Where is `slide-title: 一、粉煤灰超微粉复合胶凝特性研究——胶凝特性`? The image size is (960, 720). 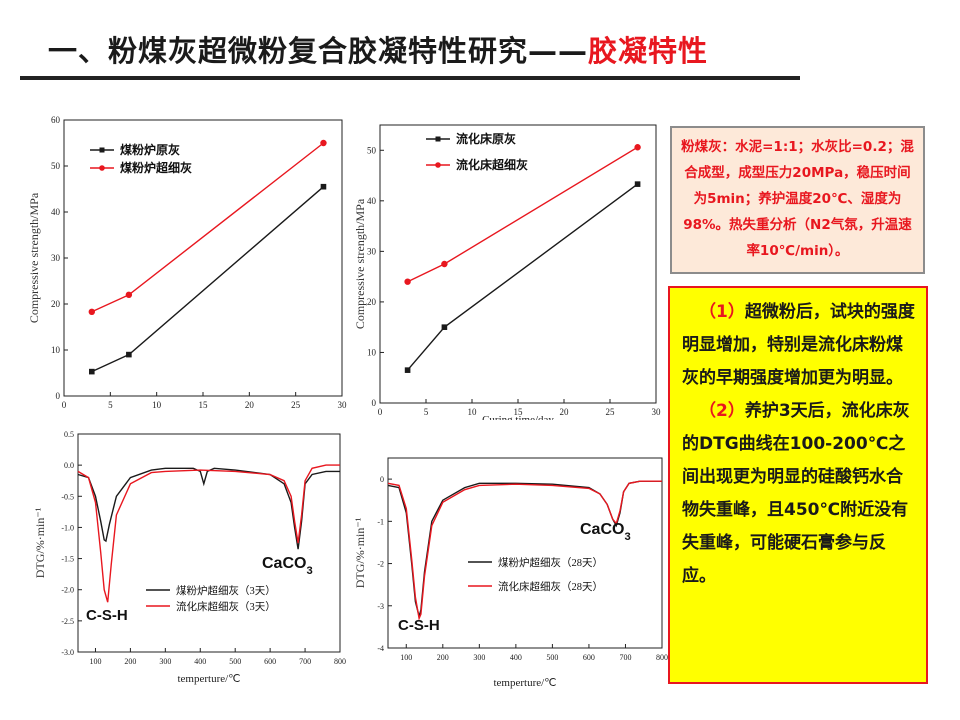
slide-title: 一、粉煤灰超微粉复合胶凝特性研究——胶凝特性 is located at coordinates (378, 51).